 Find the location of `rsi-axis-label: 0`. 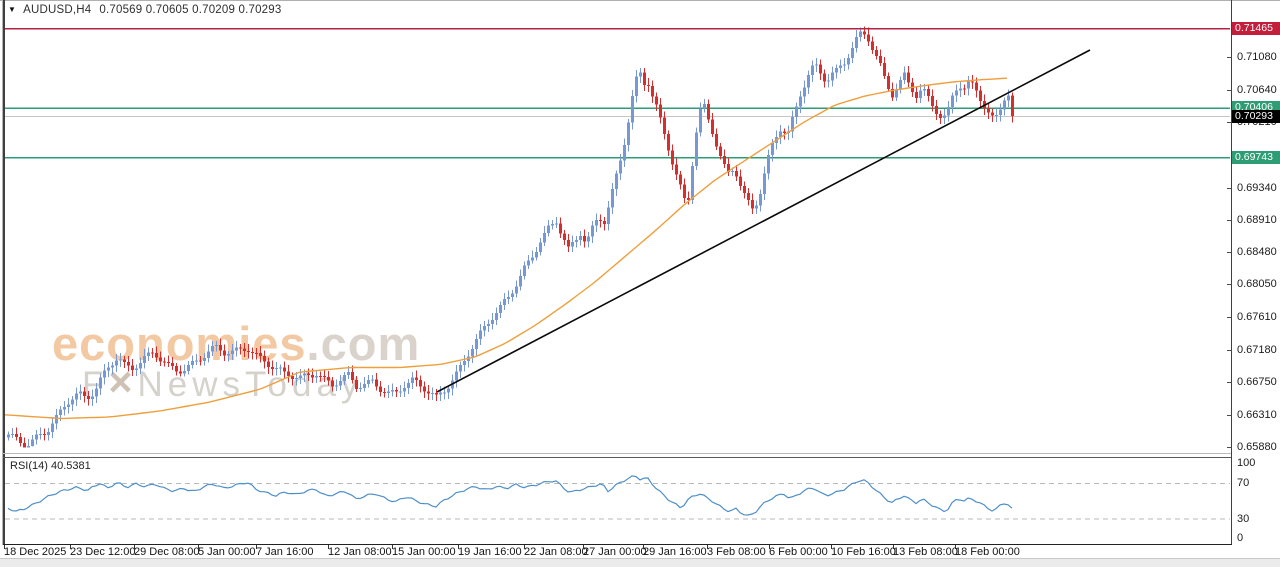

rsi-axis-label: 0 is located at coordinates (1240, 538).